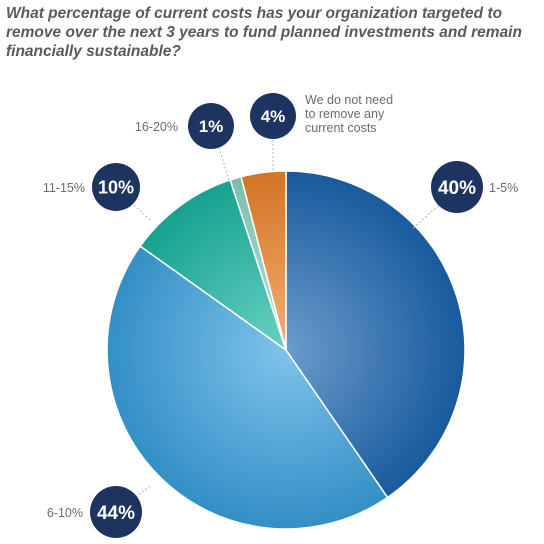 The image size is (544, 544). What do you see at coordinates (349, 114) in the screenshot?
I see `category-label-no-need: We do not need to remove any current costs` at bounding box center [349, 114].